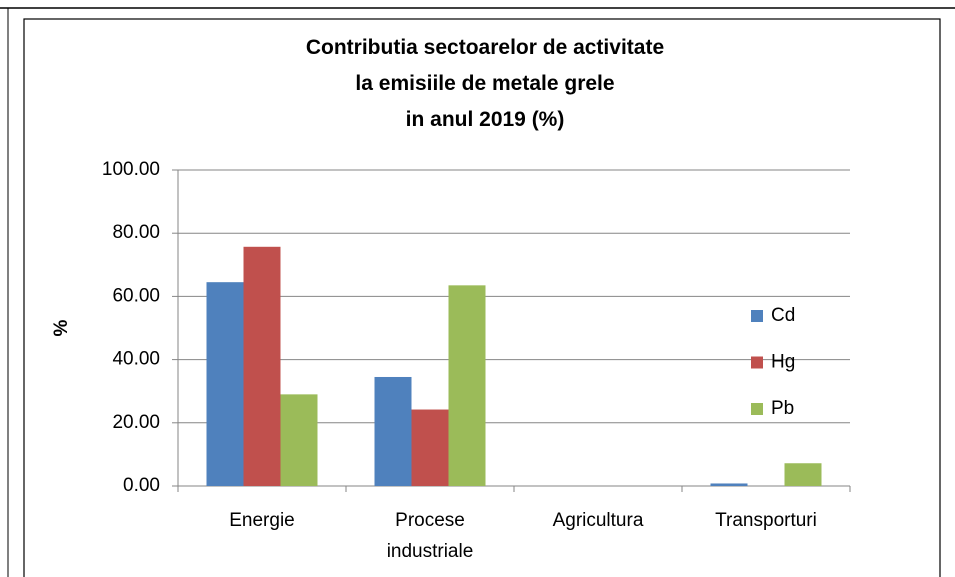 The width and height of the screenshot is (955, 577). I want to click on y-axis-label: %, so click(61, 327).